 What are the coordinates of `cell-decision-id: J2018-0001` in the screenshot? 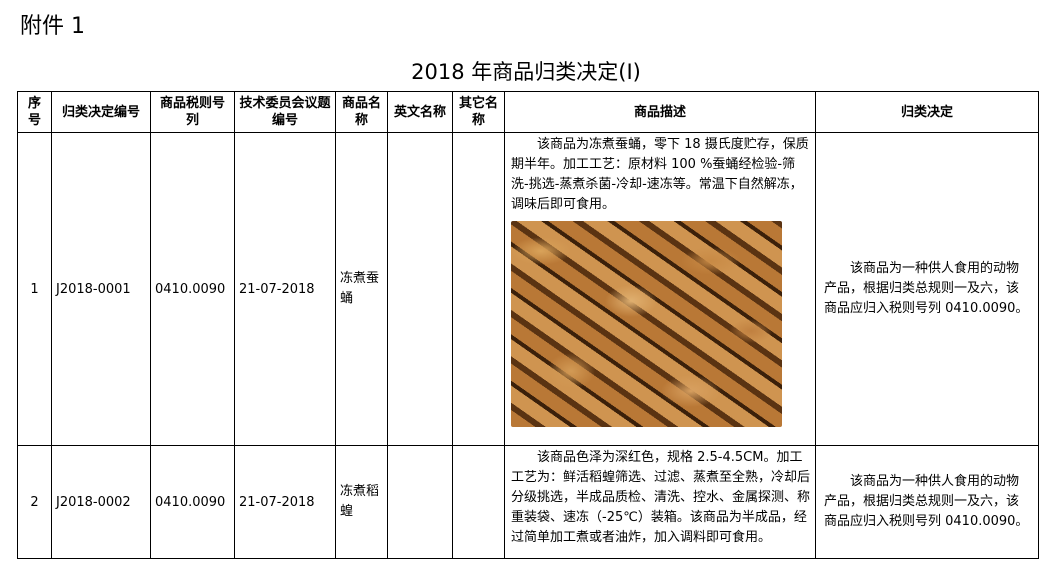 It's located at (101, 289).